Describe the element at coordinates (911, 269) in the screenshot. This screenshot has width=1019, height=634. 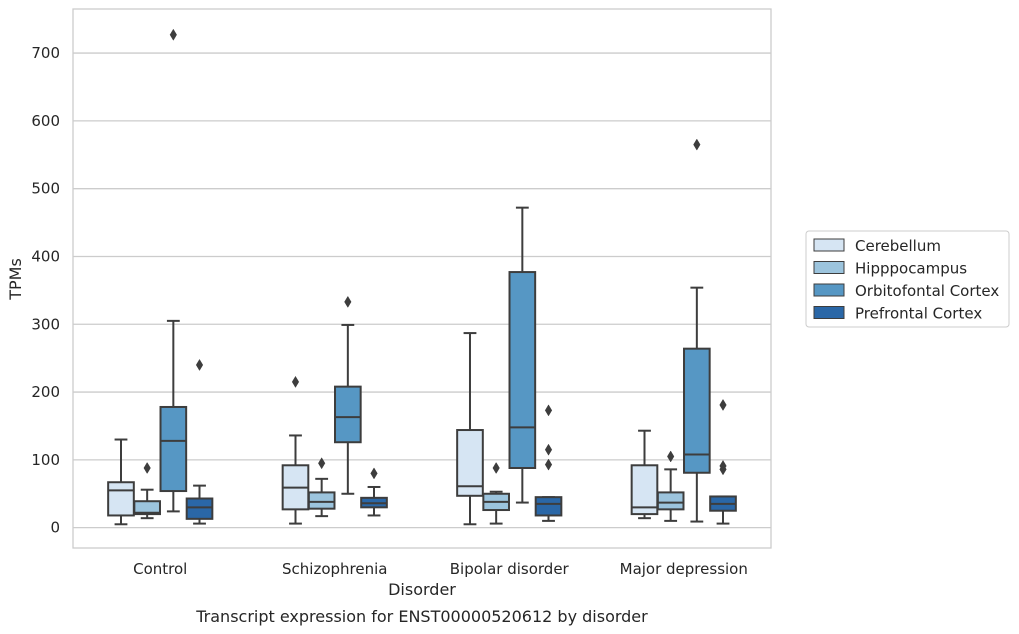
I see `legend-label: Hipppocampus` at that location.